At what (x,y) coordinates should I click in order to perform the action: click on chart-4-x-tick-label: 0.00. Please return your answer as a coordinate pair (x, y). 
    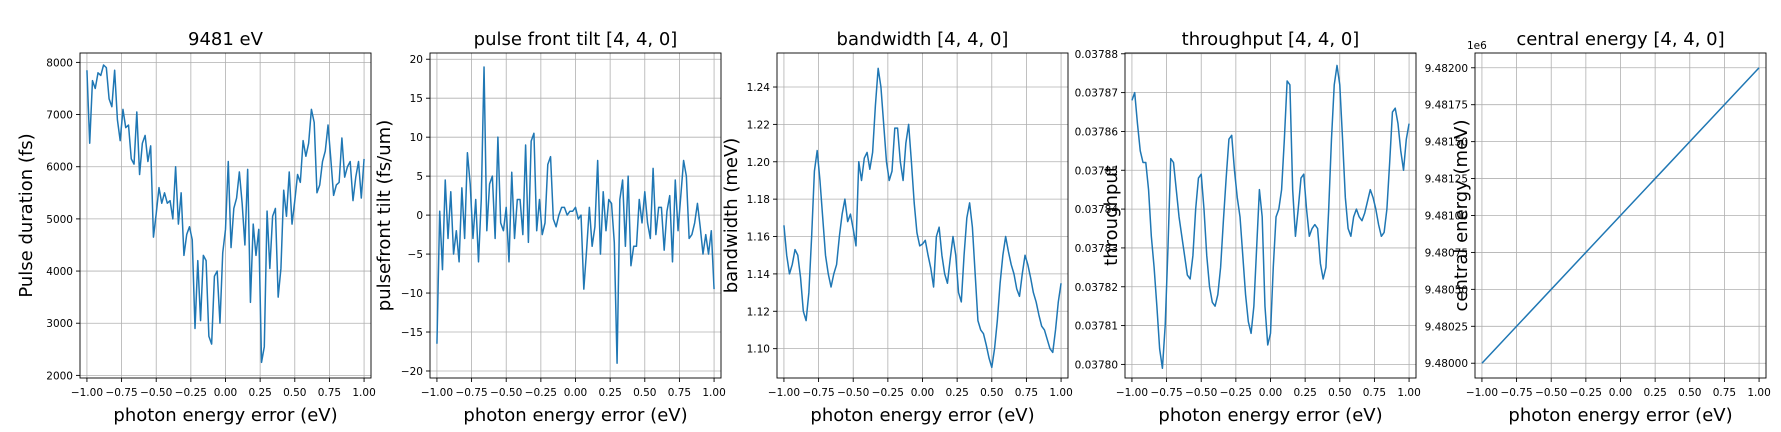
    Looking at the image, I should click on (1270, 393).